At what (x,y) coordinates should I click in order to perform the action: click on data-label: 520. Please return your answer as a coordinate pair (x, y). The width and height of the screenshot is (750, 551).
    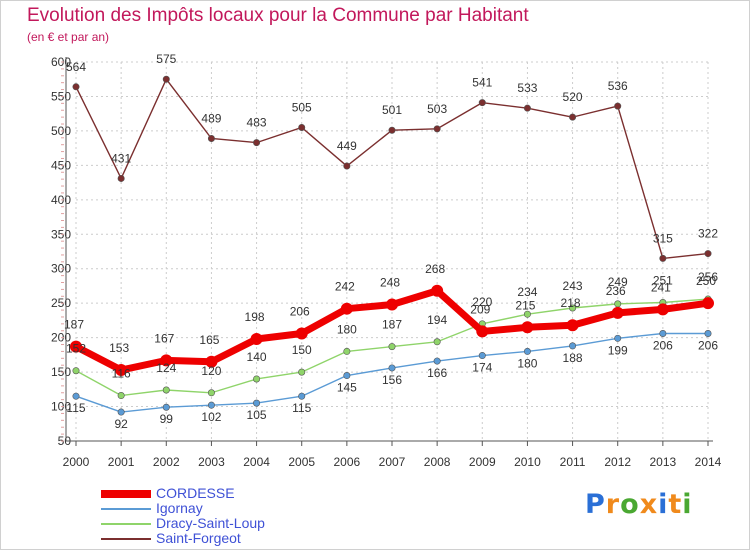
    Looking at the image, I should click on (573, 97).